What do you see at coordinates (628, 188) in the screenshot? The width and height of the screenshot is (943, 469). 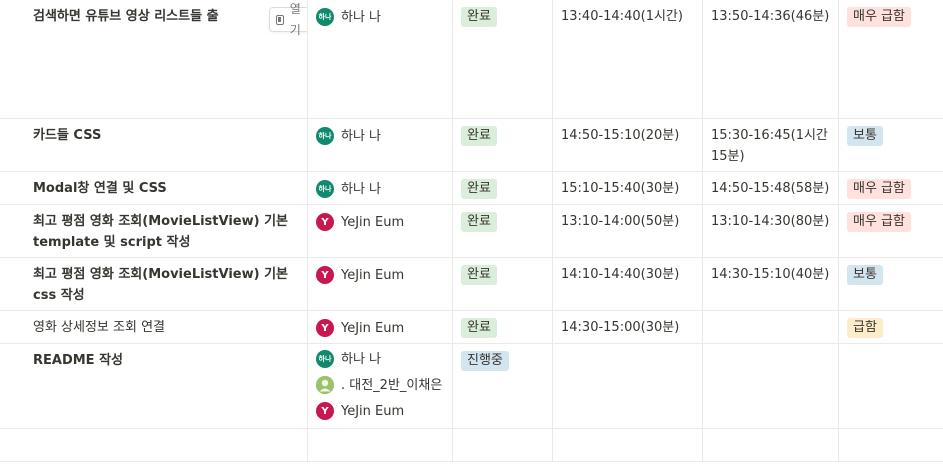 I see `planned-time-cell: 15:10-15:40(30분)` at bounding box center [628, 188].